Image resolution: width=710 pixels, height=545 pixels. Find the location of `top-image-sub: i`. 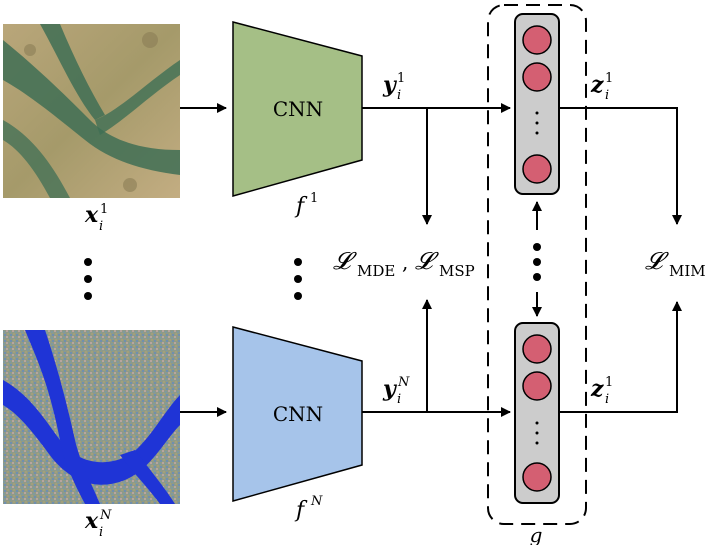

top-image-sub: i is located at coordinates (101, 226).